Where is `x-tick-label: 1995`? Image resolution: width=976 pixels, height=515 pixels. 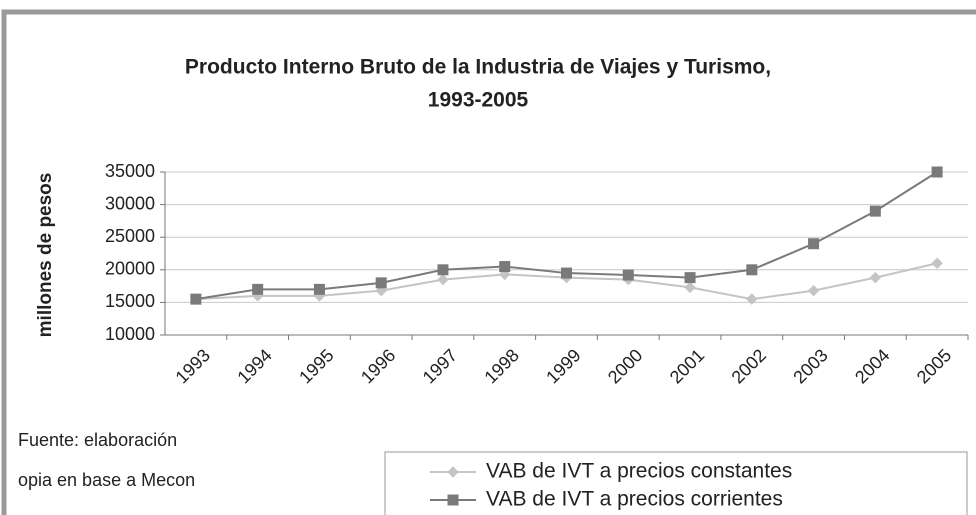
x-tick-label: 1995 is located at coordinates (316, 366).